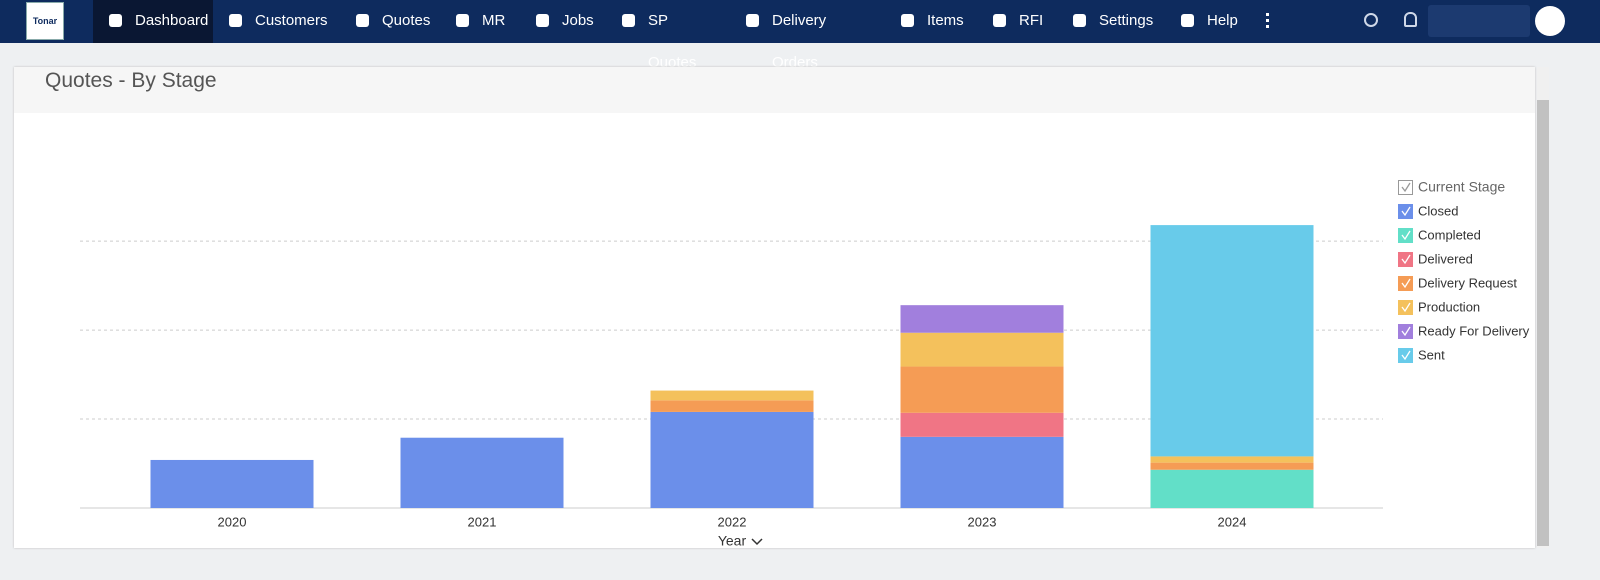  What do you see at coordinates (1445, 258) in the screenshot?
I see `legend-label: Delivered` at bounding box center [1445, 258].